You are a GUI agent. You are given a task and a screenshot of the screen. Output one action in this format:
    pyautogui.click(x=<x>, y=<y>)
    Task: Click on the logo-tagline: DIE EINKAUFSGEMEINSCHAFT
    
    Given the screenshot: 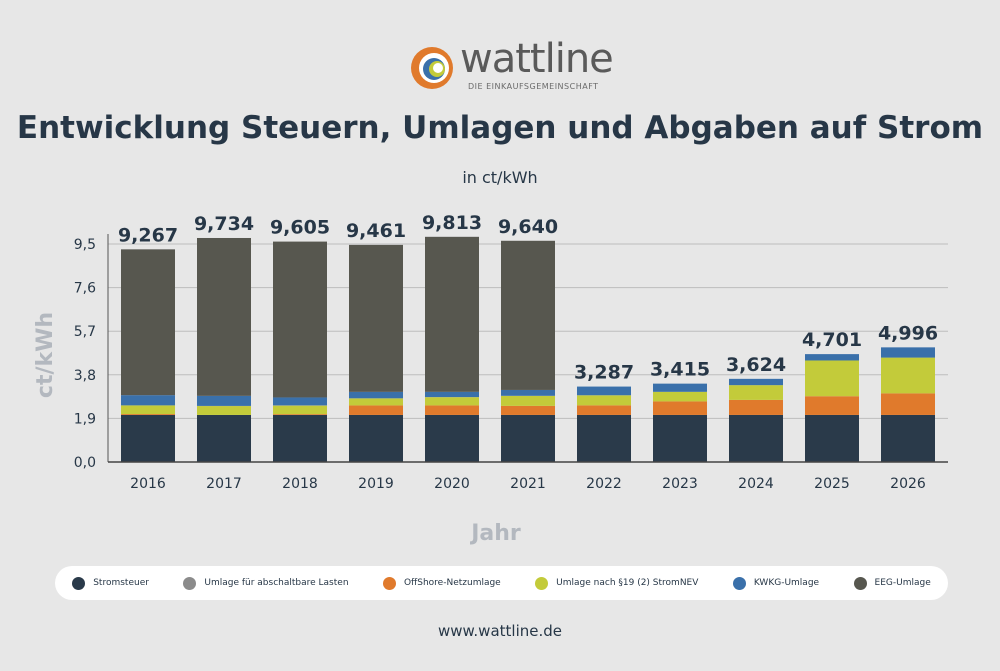 What is the action you would take?
    pyautogui.click(x=533, y=86)
    